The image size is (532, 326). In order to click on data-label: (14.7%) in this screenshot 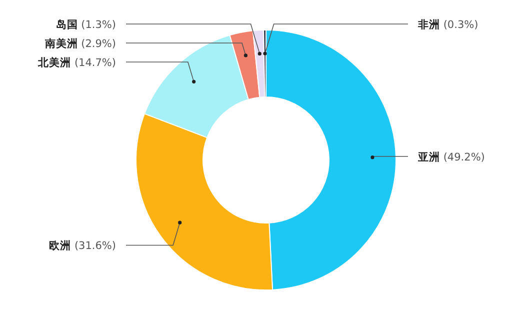, I will do `click(93, 63)`.